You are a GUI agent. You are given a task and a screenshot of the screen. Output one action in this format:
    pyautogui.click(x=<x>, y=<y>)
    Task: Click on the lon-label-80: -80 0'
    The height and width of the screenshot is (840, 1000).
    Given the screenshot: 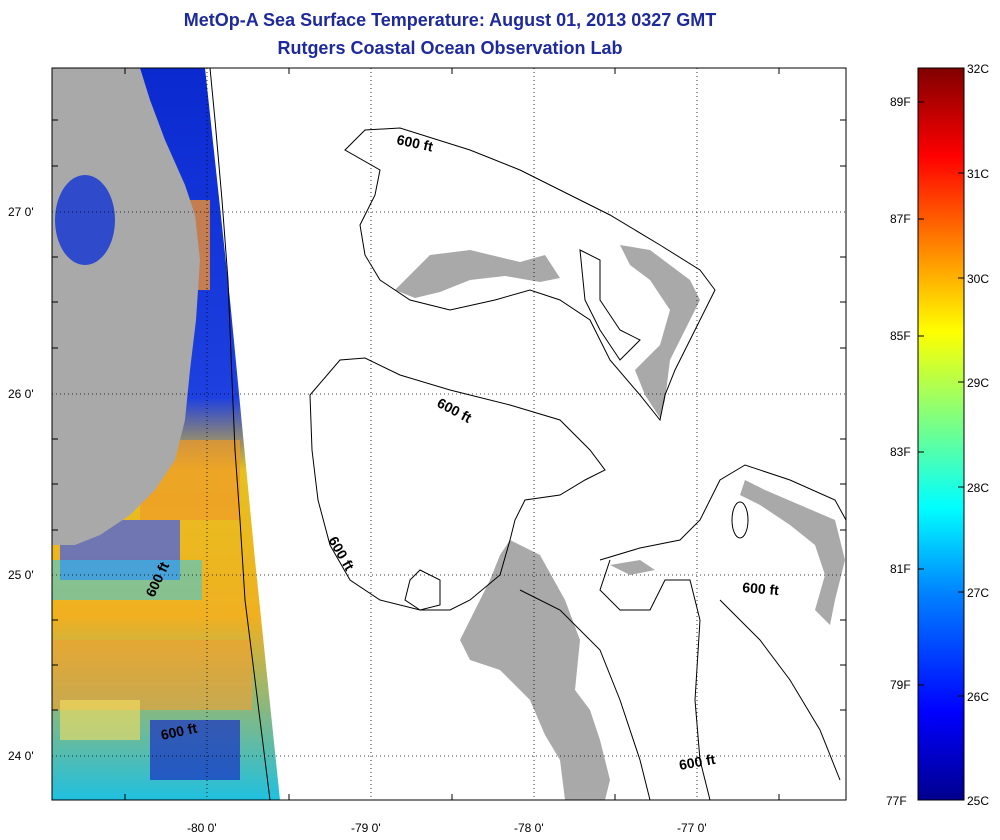 What is the action you would take?
    pyautogui.click(x=202, y=828)
    